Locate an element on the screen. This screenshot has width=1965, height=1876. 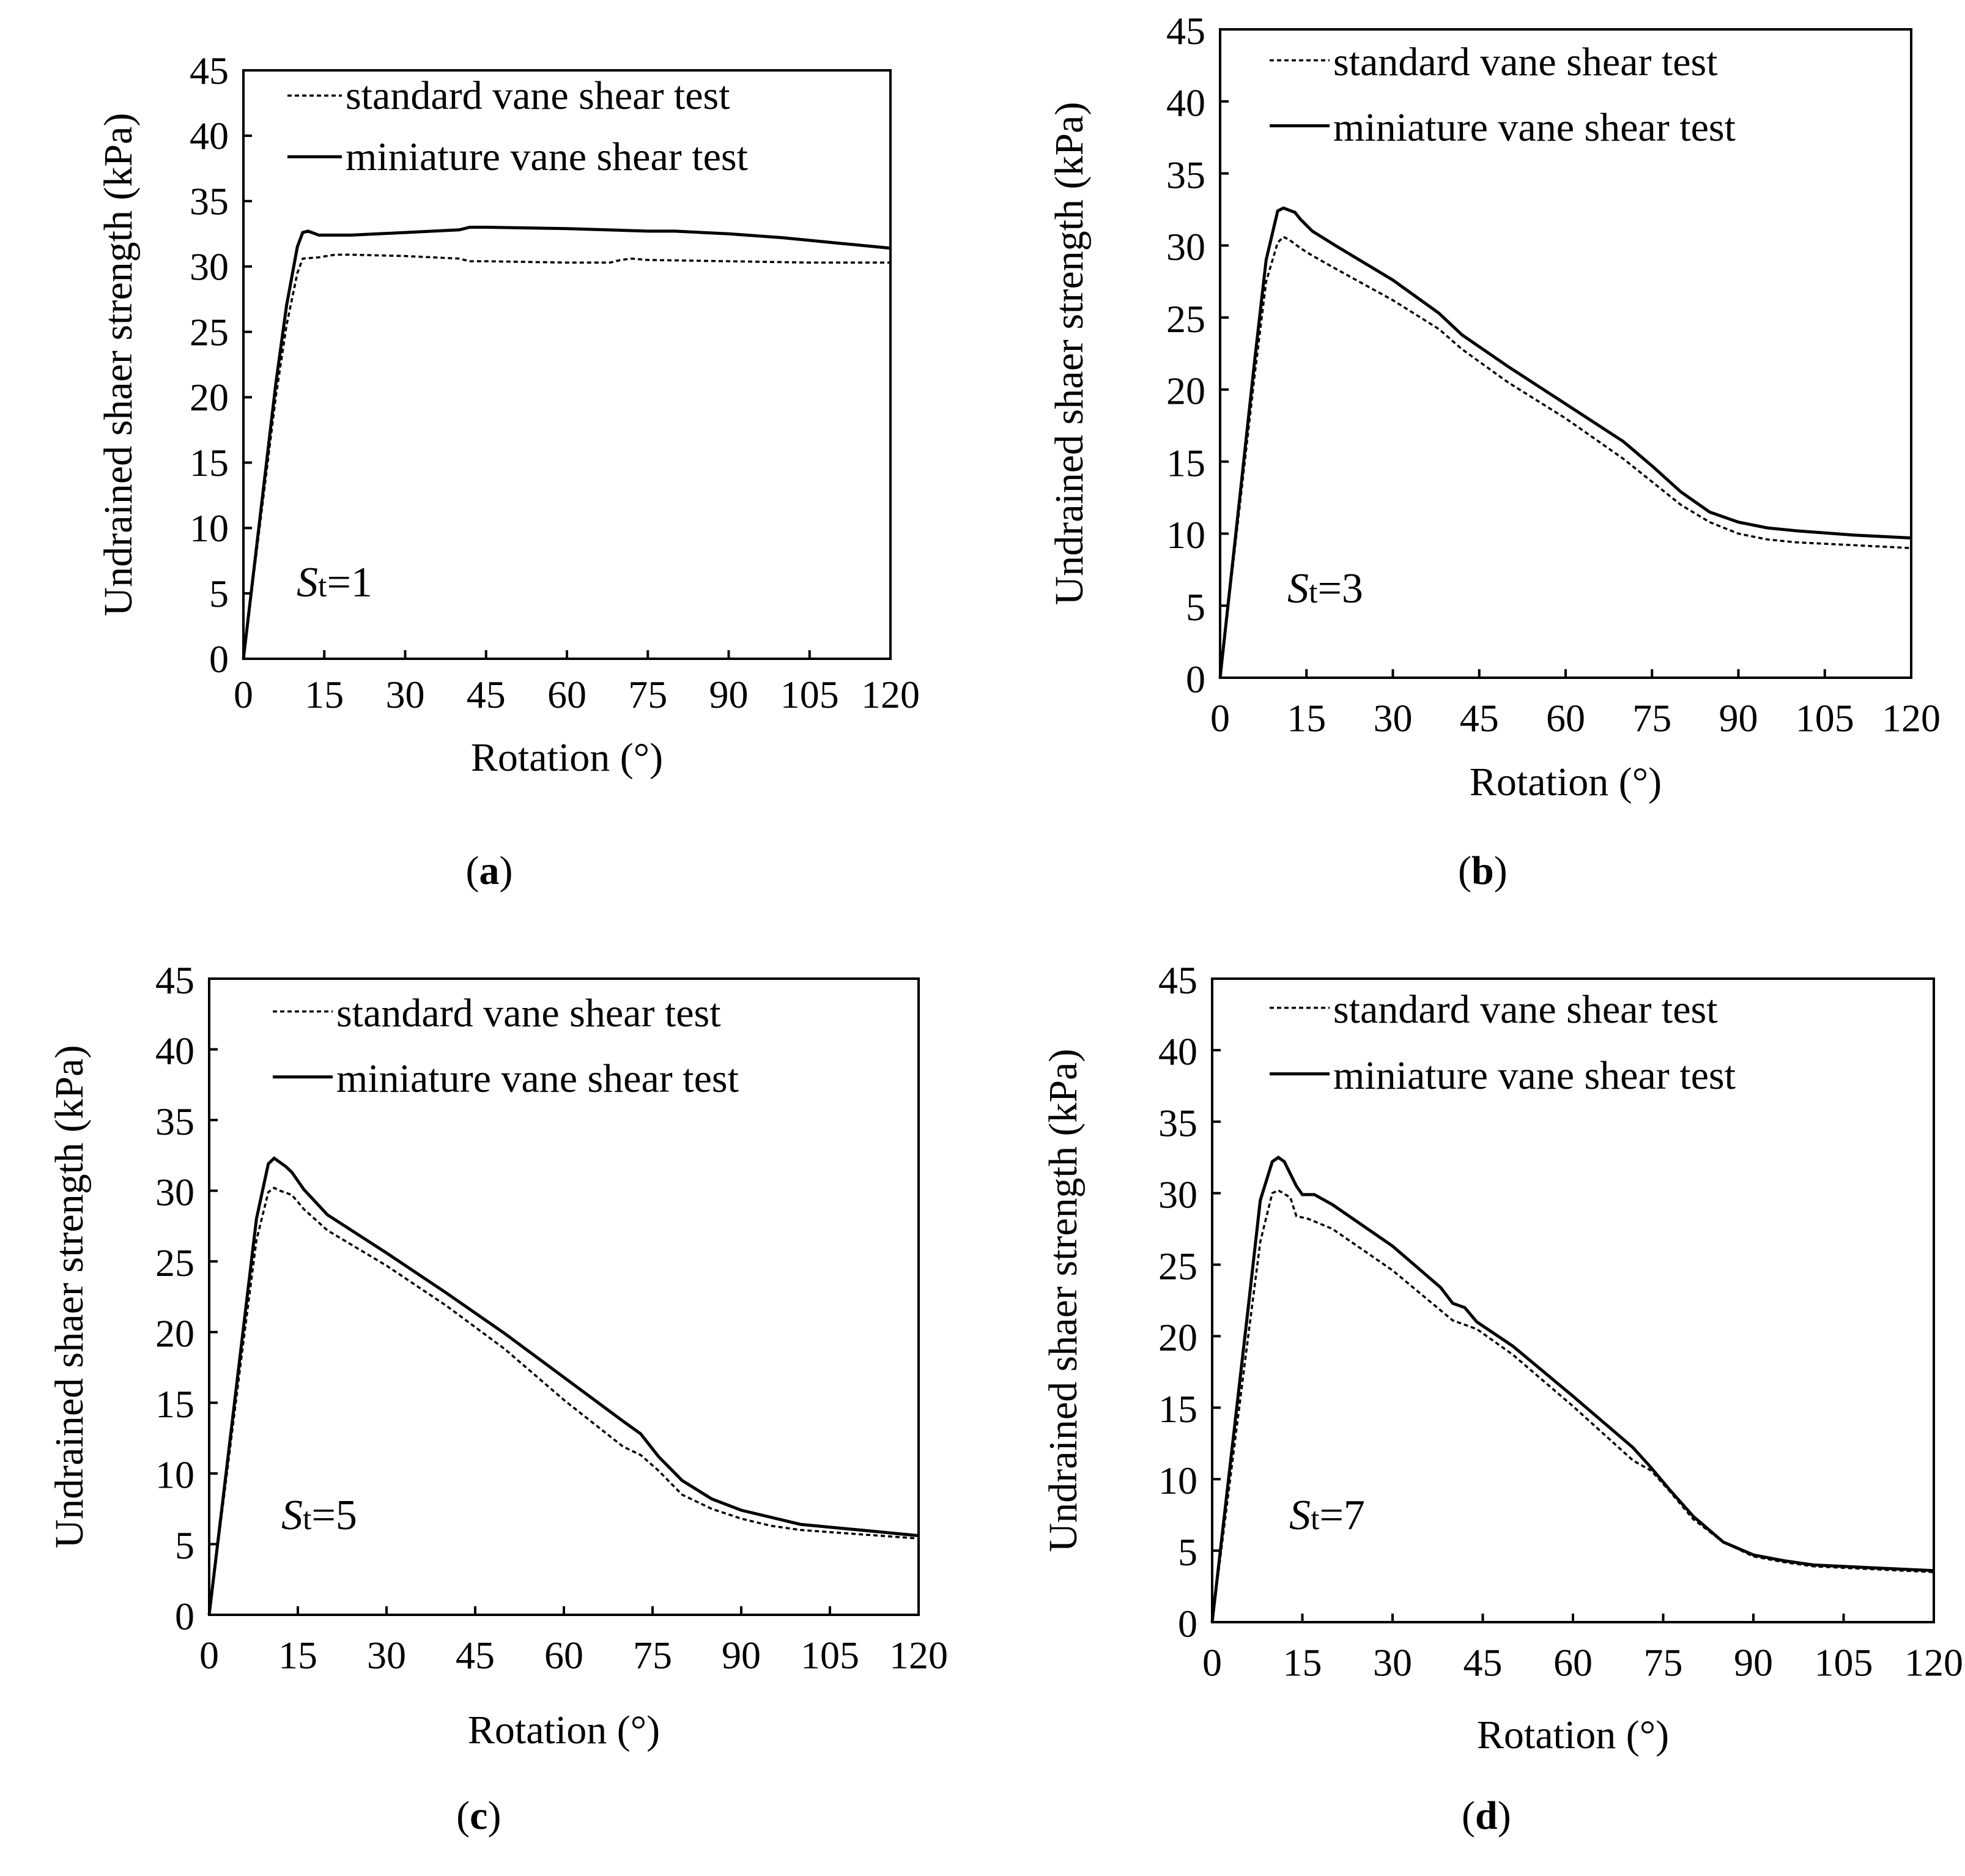
sensitivity-annotation: St=3 is located at coordinates (1325, 588).